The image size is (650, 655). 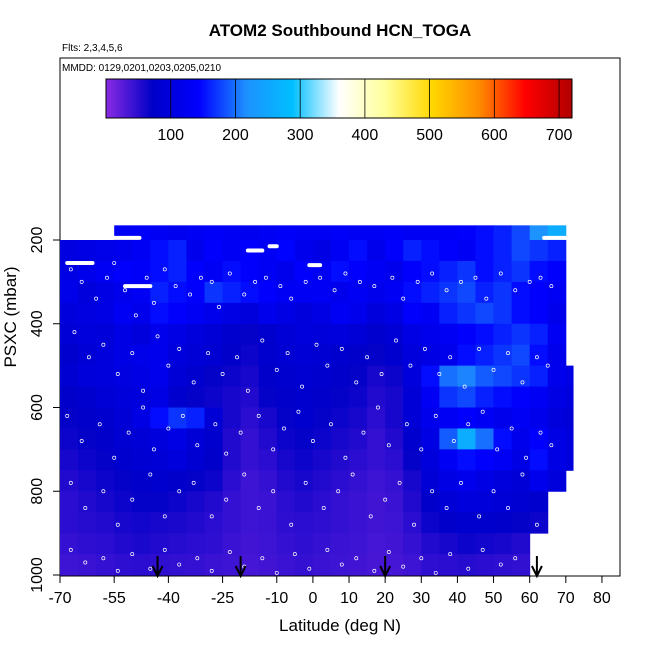 What do you see at coordinates (300, 135) in the screenshot?
I see `colorbar-tick-label: 300` at bounding box center [300, 135].